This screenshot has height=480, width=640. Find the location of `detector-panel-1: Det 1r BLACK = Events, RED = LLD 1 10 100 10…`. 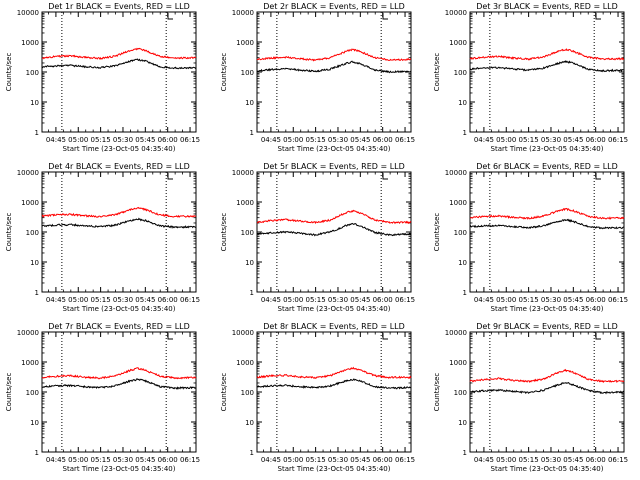

detector-panel-1: Det 1r BLACK = Events, RED = LLD 1 10 100 10… is located at coordinates (102, 77).